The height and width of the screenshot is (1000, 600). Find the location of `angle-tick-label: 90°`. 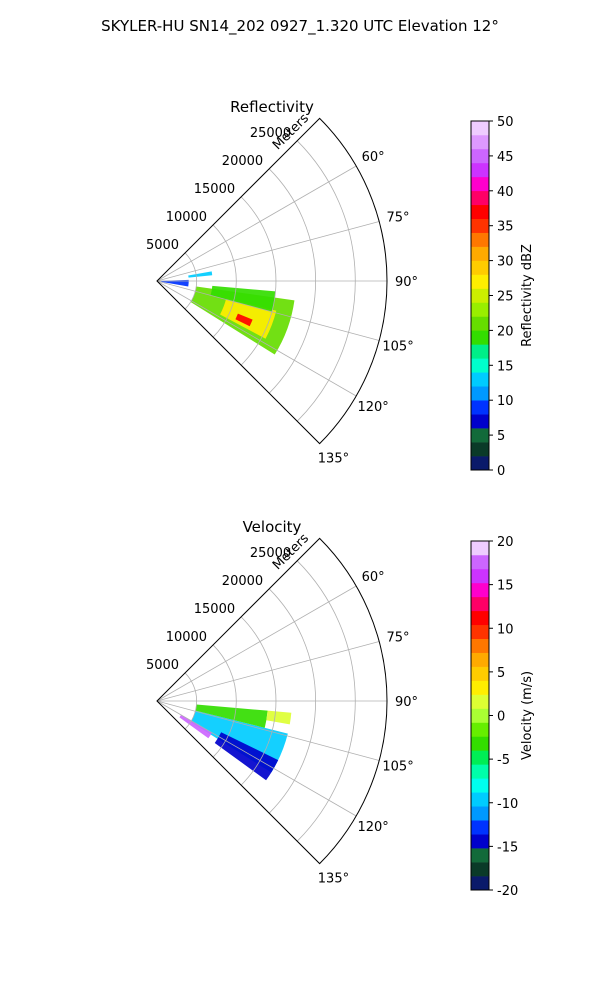

angle-tick-label: 90° is located at coordinates (406, 702).